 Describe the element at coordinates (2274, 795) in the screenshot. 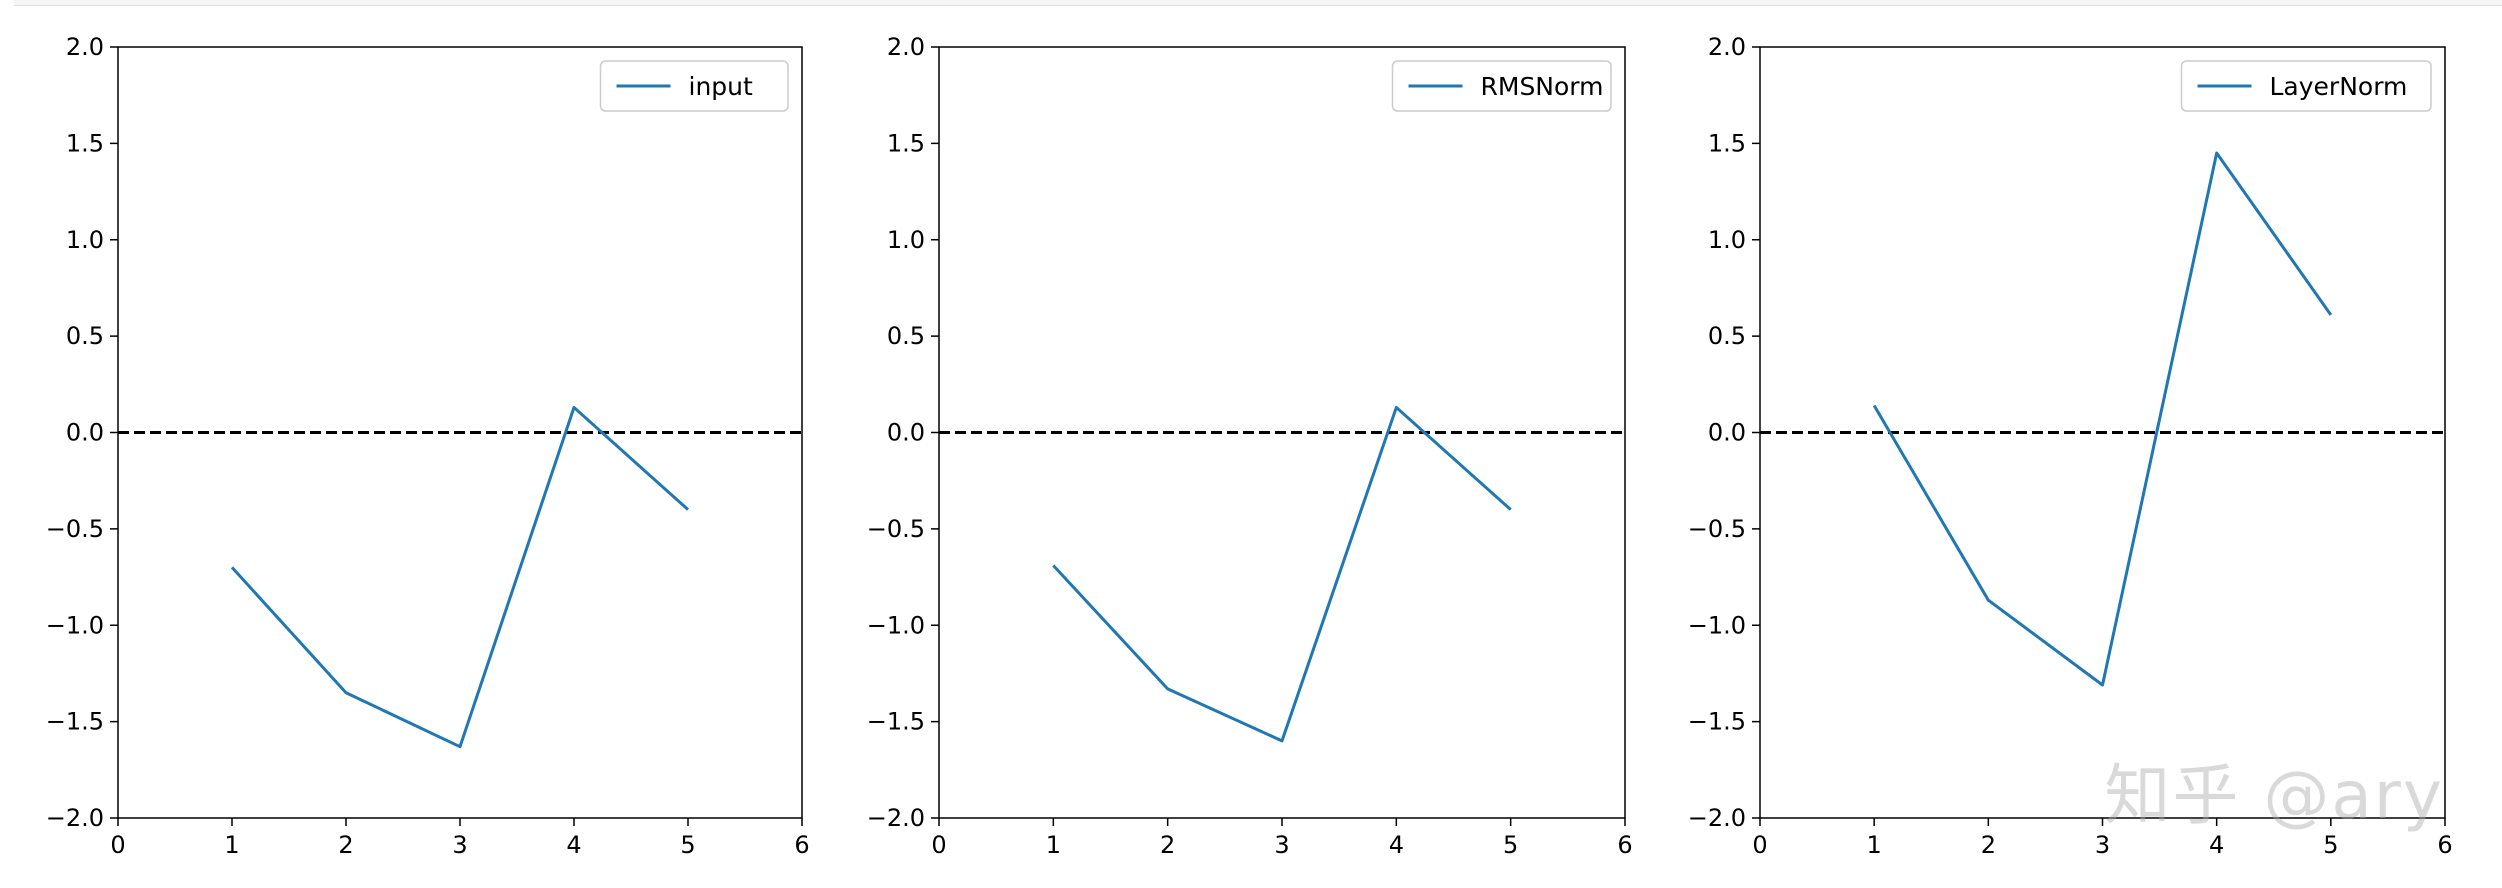

I see `watermark: 知乎 @ary` at that location.